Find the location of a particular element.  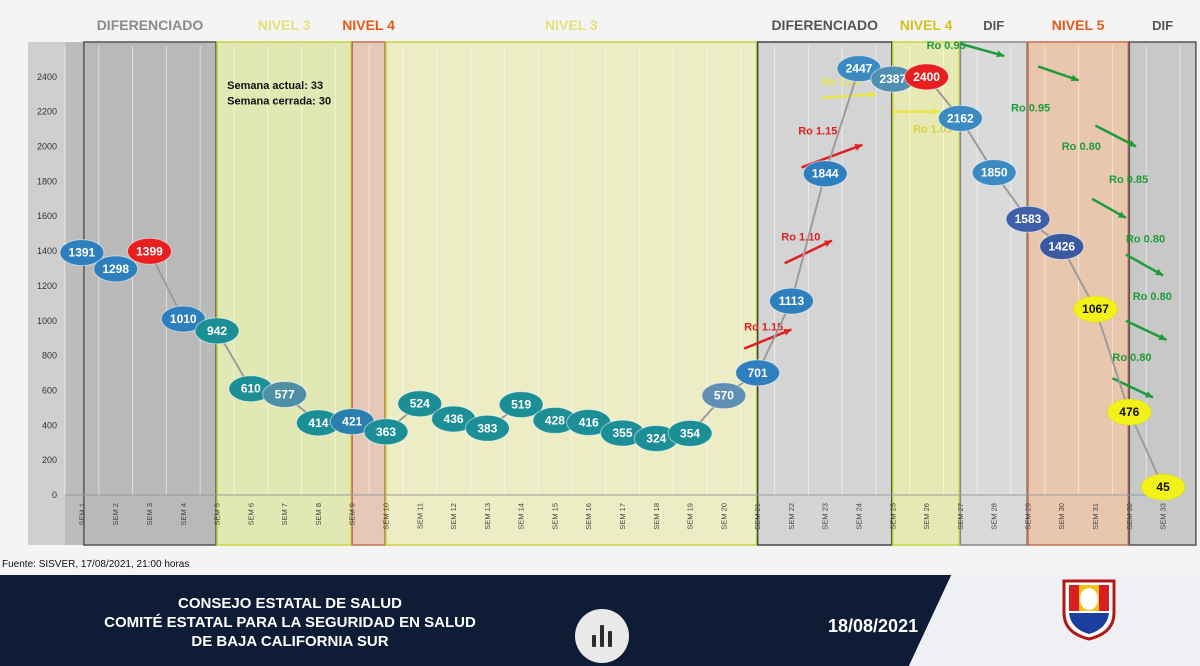

data-label: 1850 is located at coordinates (994, 173).